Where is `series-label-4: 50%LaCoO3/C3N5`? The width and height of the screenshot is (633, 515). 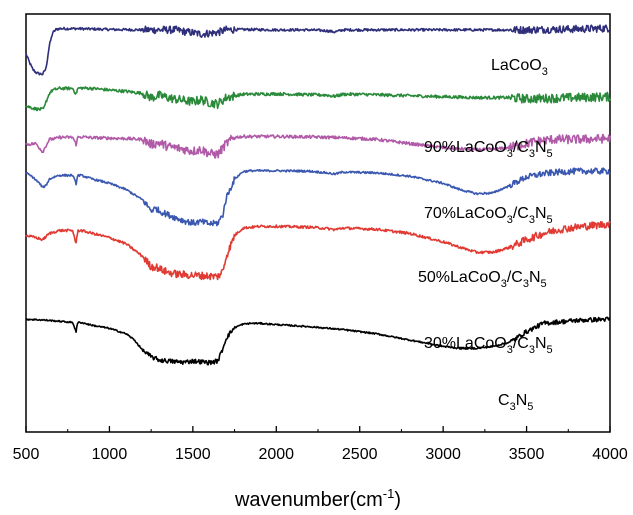 series-label-4: 50%LaCoO3/C3N5 is located at coordinates (482, 279).